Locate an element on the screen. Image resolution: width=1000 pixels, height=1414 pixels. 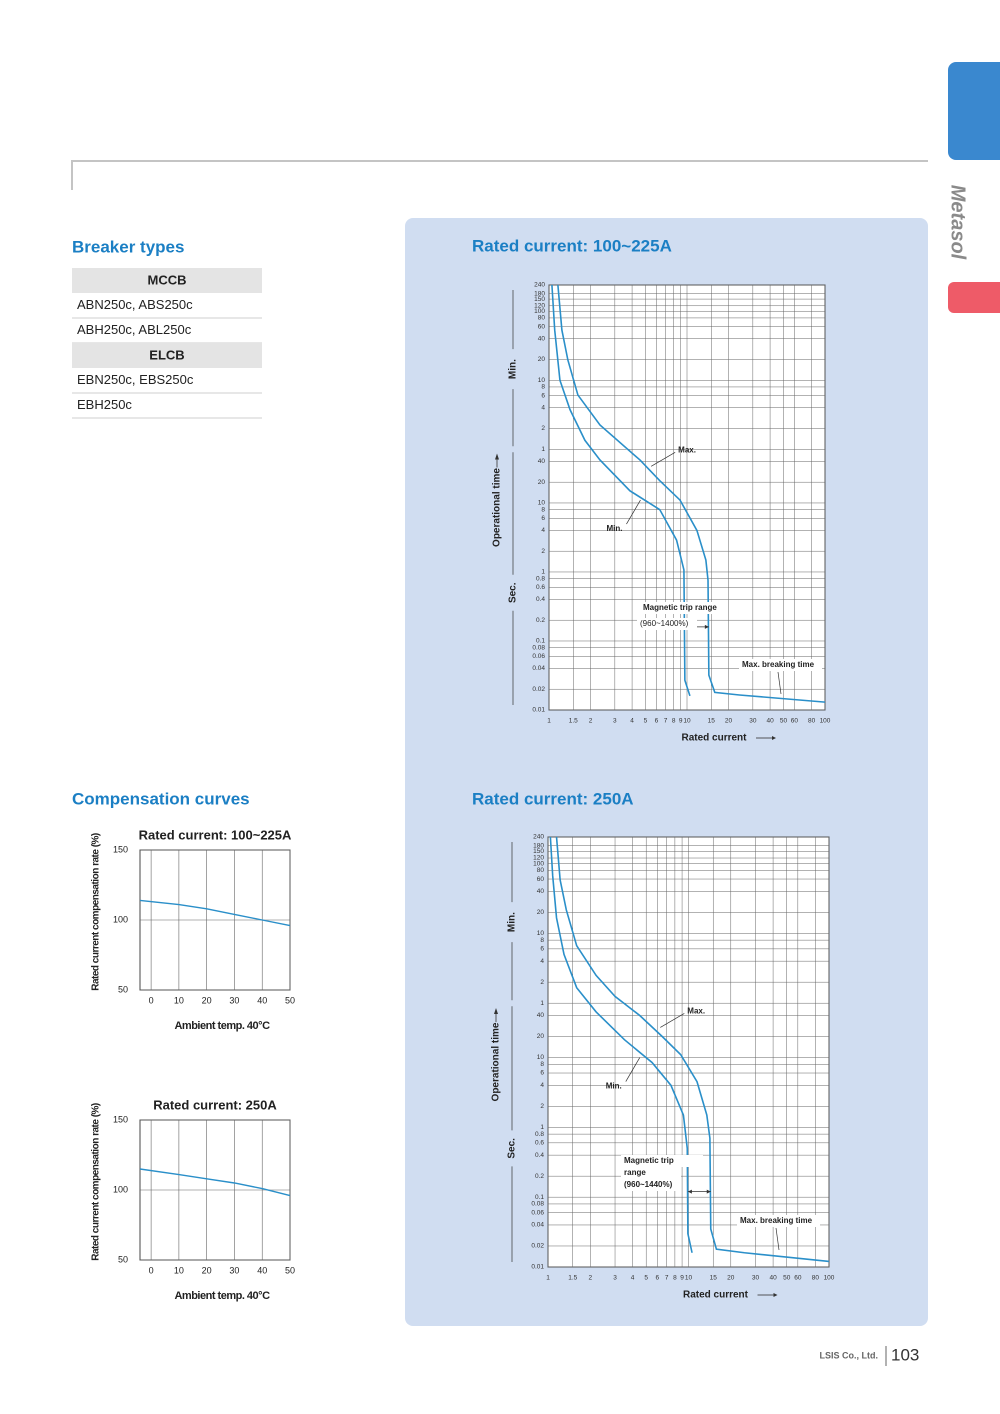
y-section-label: Min. is located at coordinates (512, 922).